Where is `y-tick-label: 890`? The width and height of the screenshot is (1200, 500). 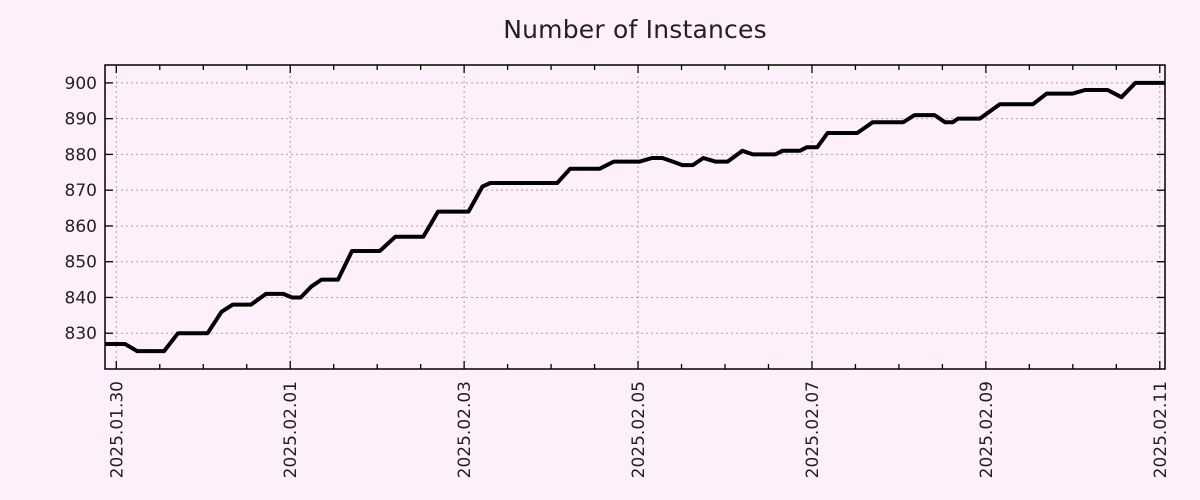
y-tick-label: 890 is located at coordinates (81, 120).